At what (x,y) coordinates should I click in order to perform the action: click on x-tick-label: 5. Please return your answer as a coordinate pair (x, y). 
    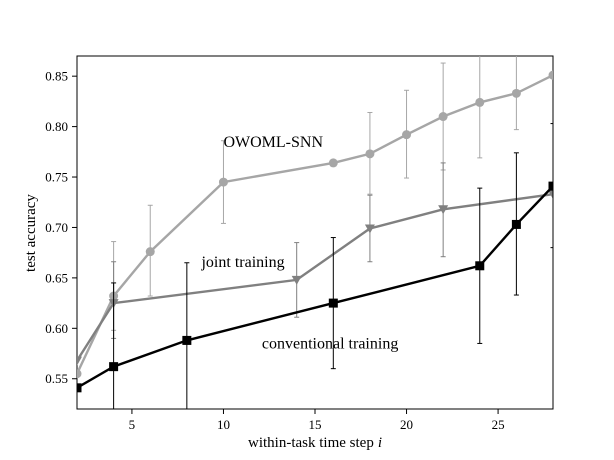
    Looking at the image, I should click on (132, 424).